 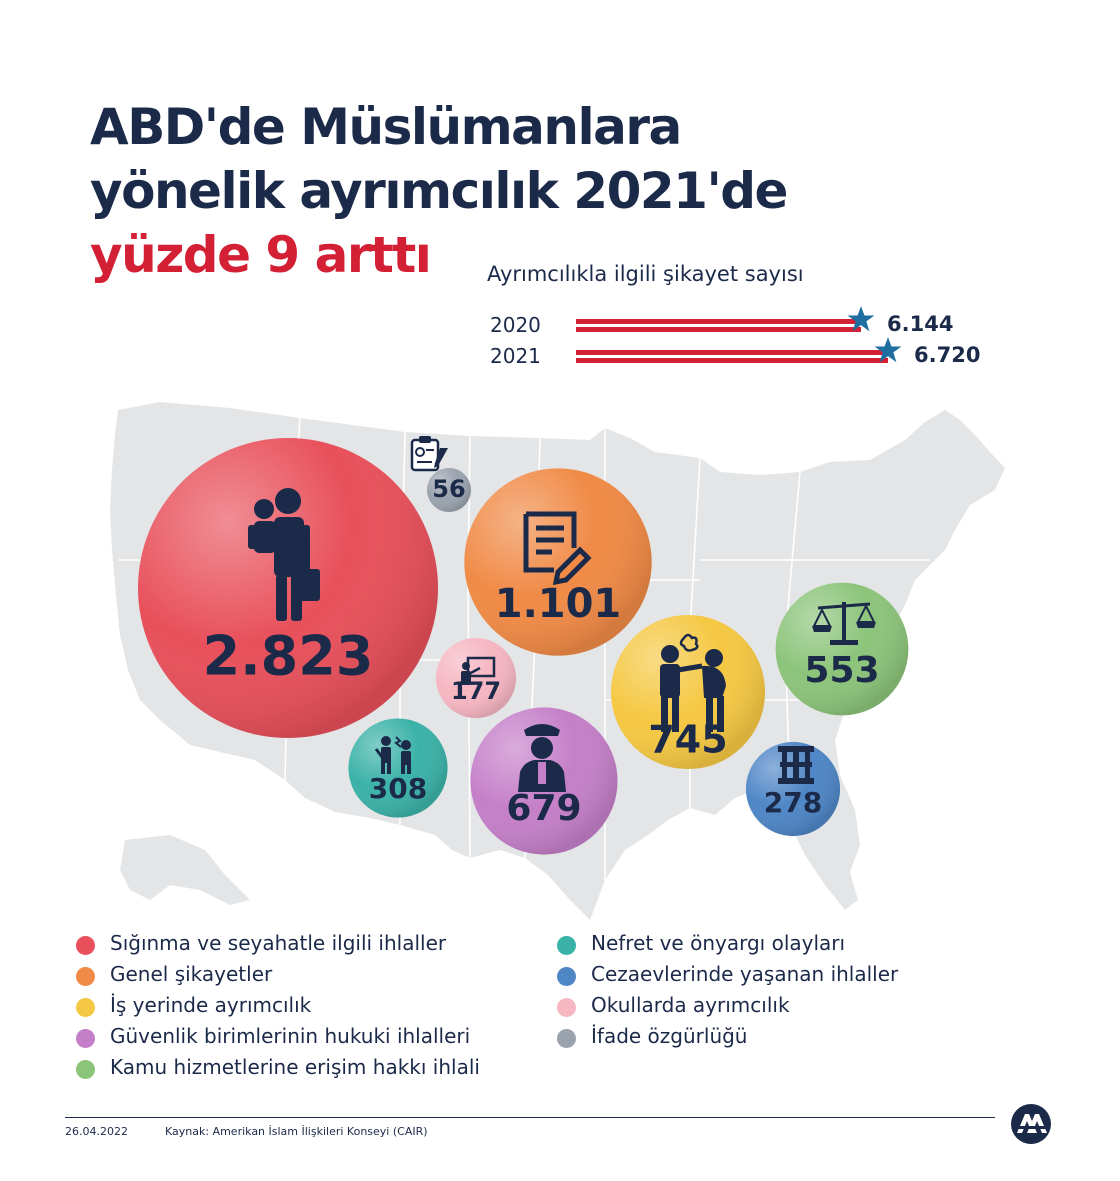 What do you see at coordinates (185, 870) in the screenshot?
I see `alaska-shape` at bounding box center [185, 870].